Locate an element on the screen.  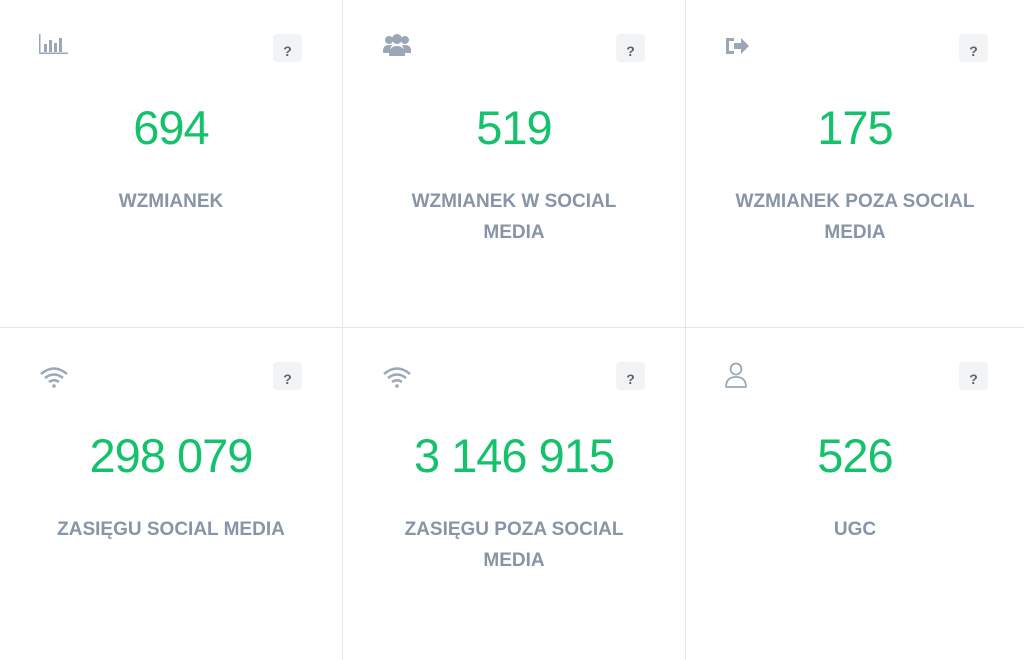
stat-label: UGC is located at coordinates (855, 529).